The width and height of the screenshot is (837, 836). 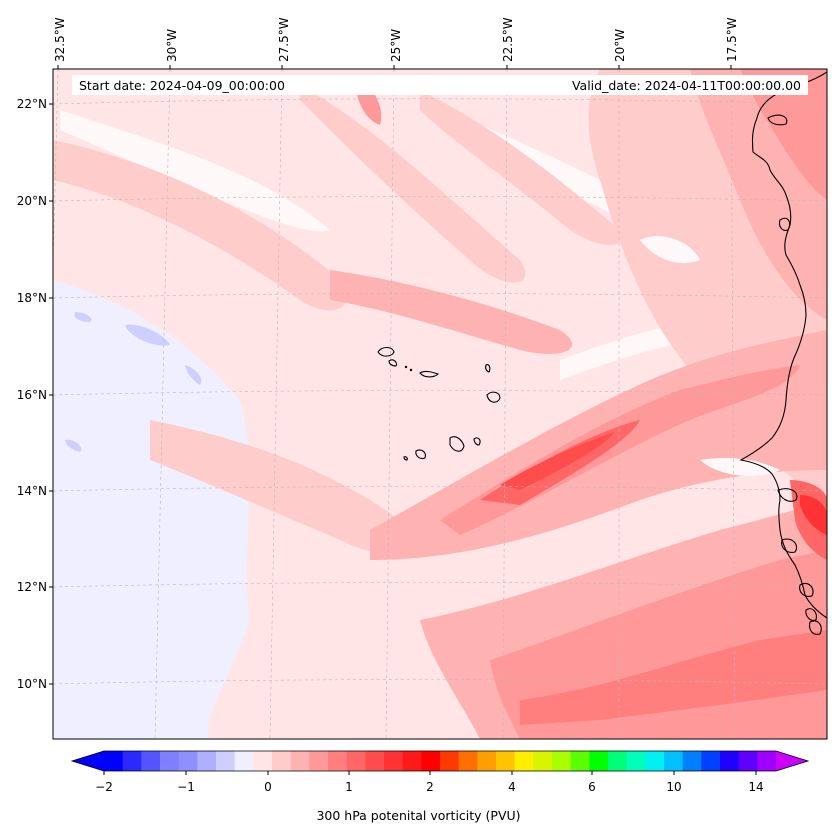 I want to click on header-band, so click(x=440, y=85).